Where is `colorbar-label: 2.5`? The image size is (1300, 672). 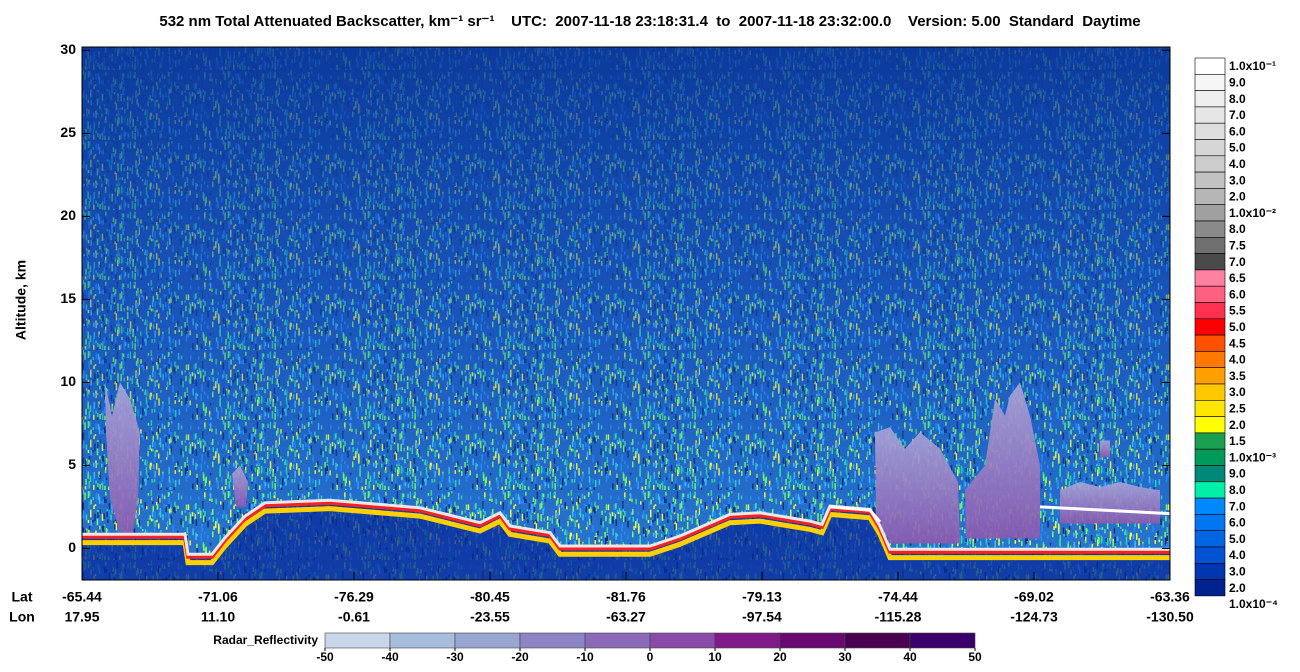
colorbar-label: 2.5 is located at coordinates (1237, 408).